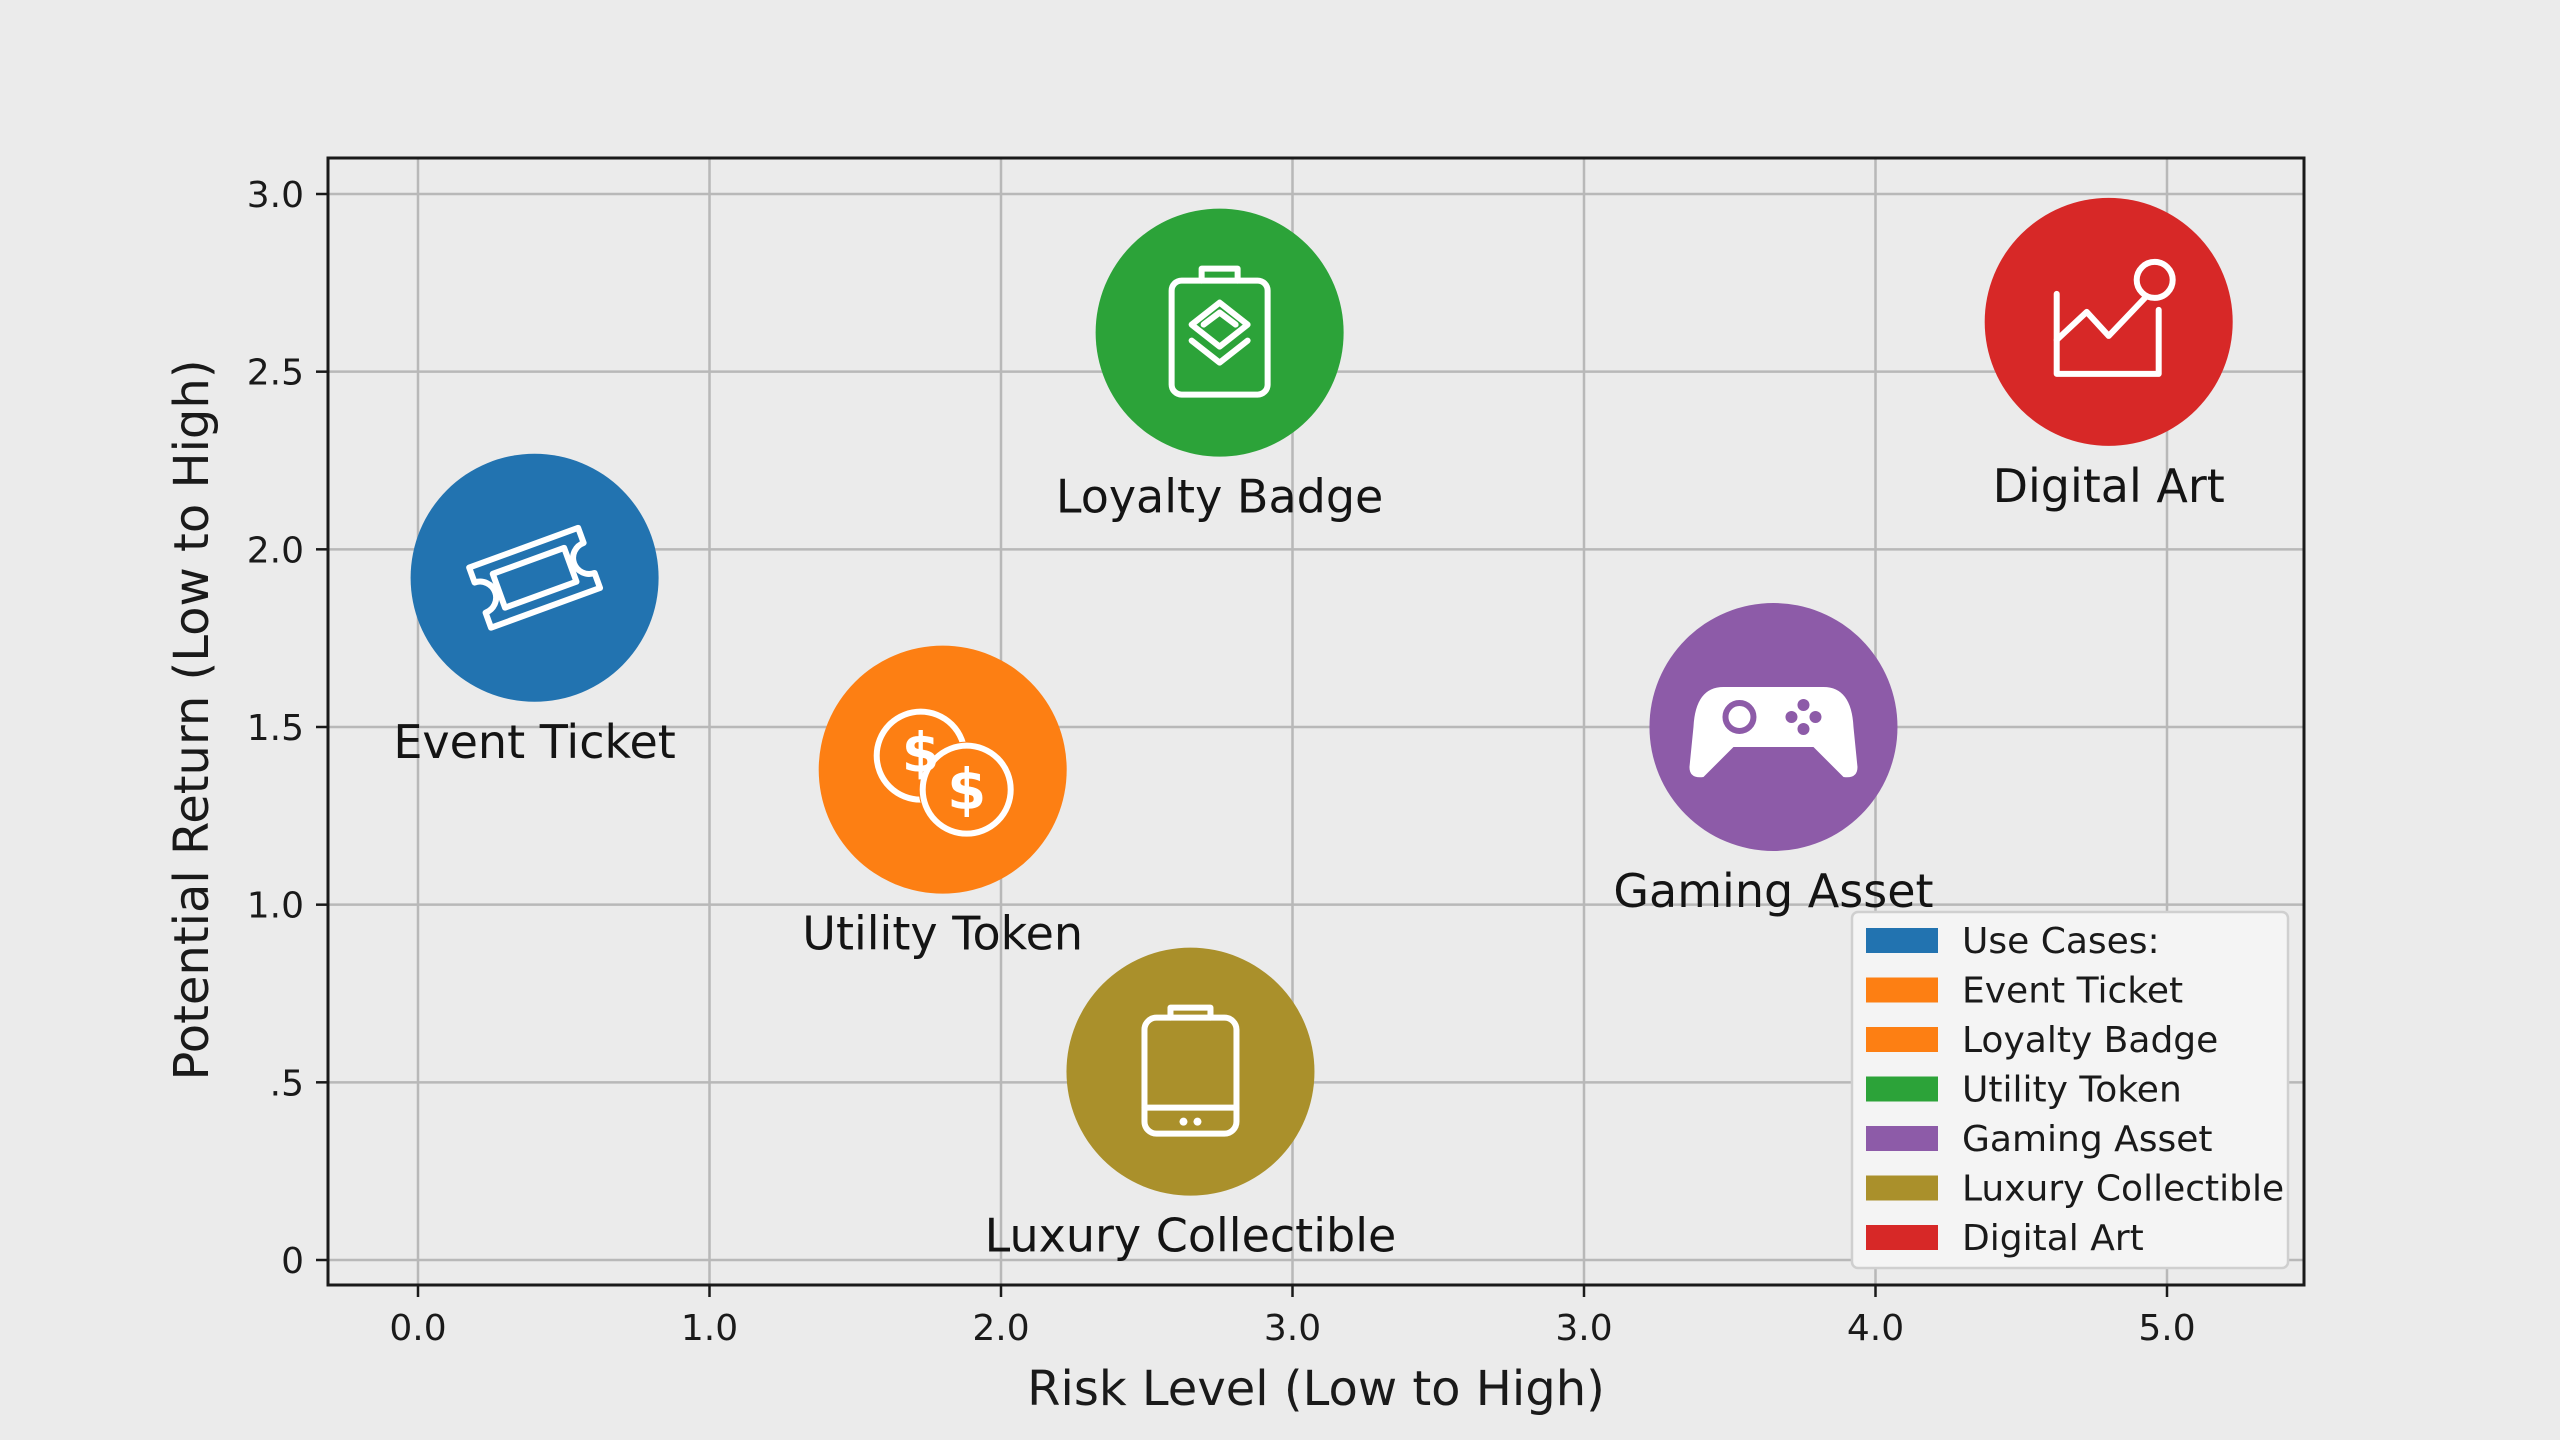 Image resolution: width=2560 pixels, height=1440 pixels. I want to click on point-label: Loyalty Badge, so click(1219, 497).